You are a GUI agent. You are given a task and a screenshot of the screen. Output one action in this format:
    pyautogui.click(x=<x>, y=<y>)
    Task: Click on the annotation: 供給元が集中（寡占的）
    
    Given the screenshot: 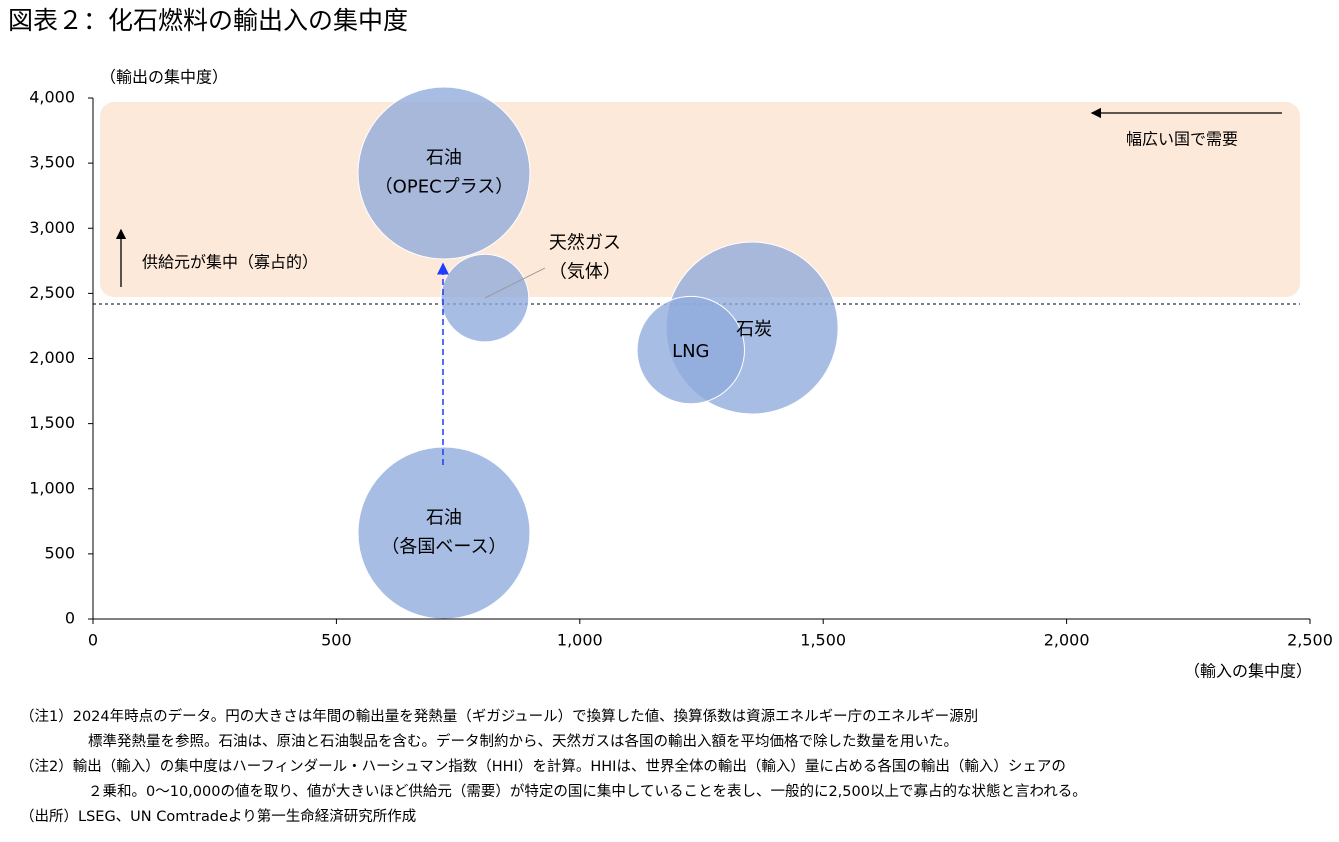 What is the action you would take?
    pyautogui.click(x=230, y=262)
    